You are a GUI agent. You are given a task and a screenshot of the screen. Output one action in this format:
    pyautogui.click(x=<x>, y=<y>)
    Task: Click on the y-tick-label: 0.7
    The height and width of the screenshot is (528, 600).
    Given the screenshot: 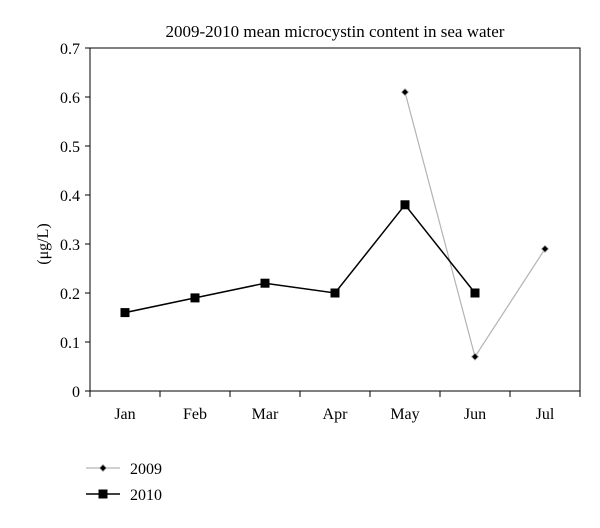 What is the action you would take?
    pyautogui.click(x=70, y=49)
    